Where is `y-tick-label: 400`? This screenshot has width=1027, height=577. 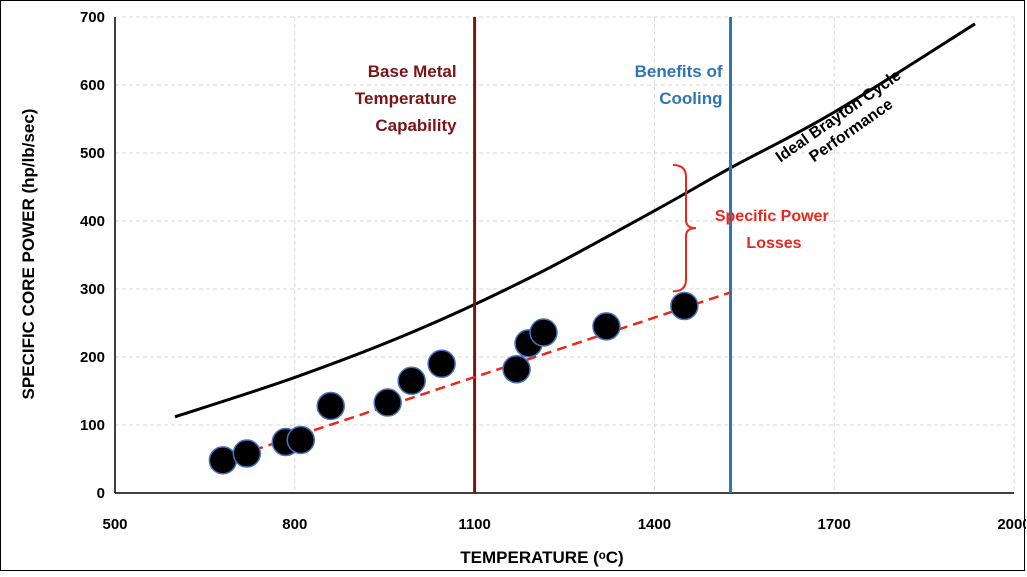 y-tick-label: 400 is located at coordinates (92, 221).